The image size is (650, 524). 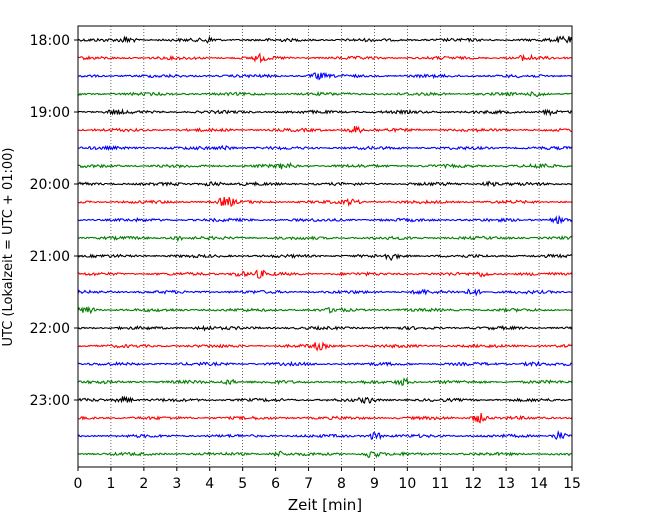 I want to click on trace-2000, so click(x=325, y=184).